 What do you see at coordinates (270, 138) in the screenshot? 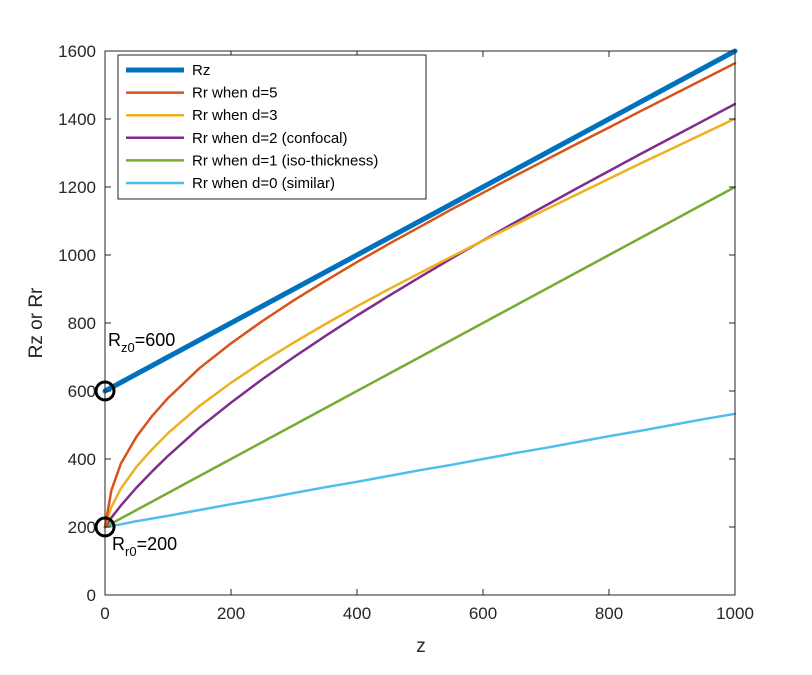
I see `legend-label-3: Rr when d=2 (confocal)` at bounding box center [270, 138].